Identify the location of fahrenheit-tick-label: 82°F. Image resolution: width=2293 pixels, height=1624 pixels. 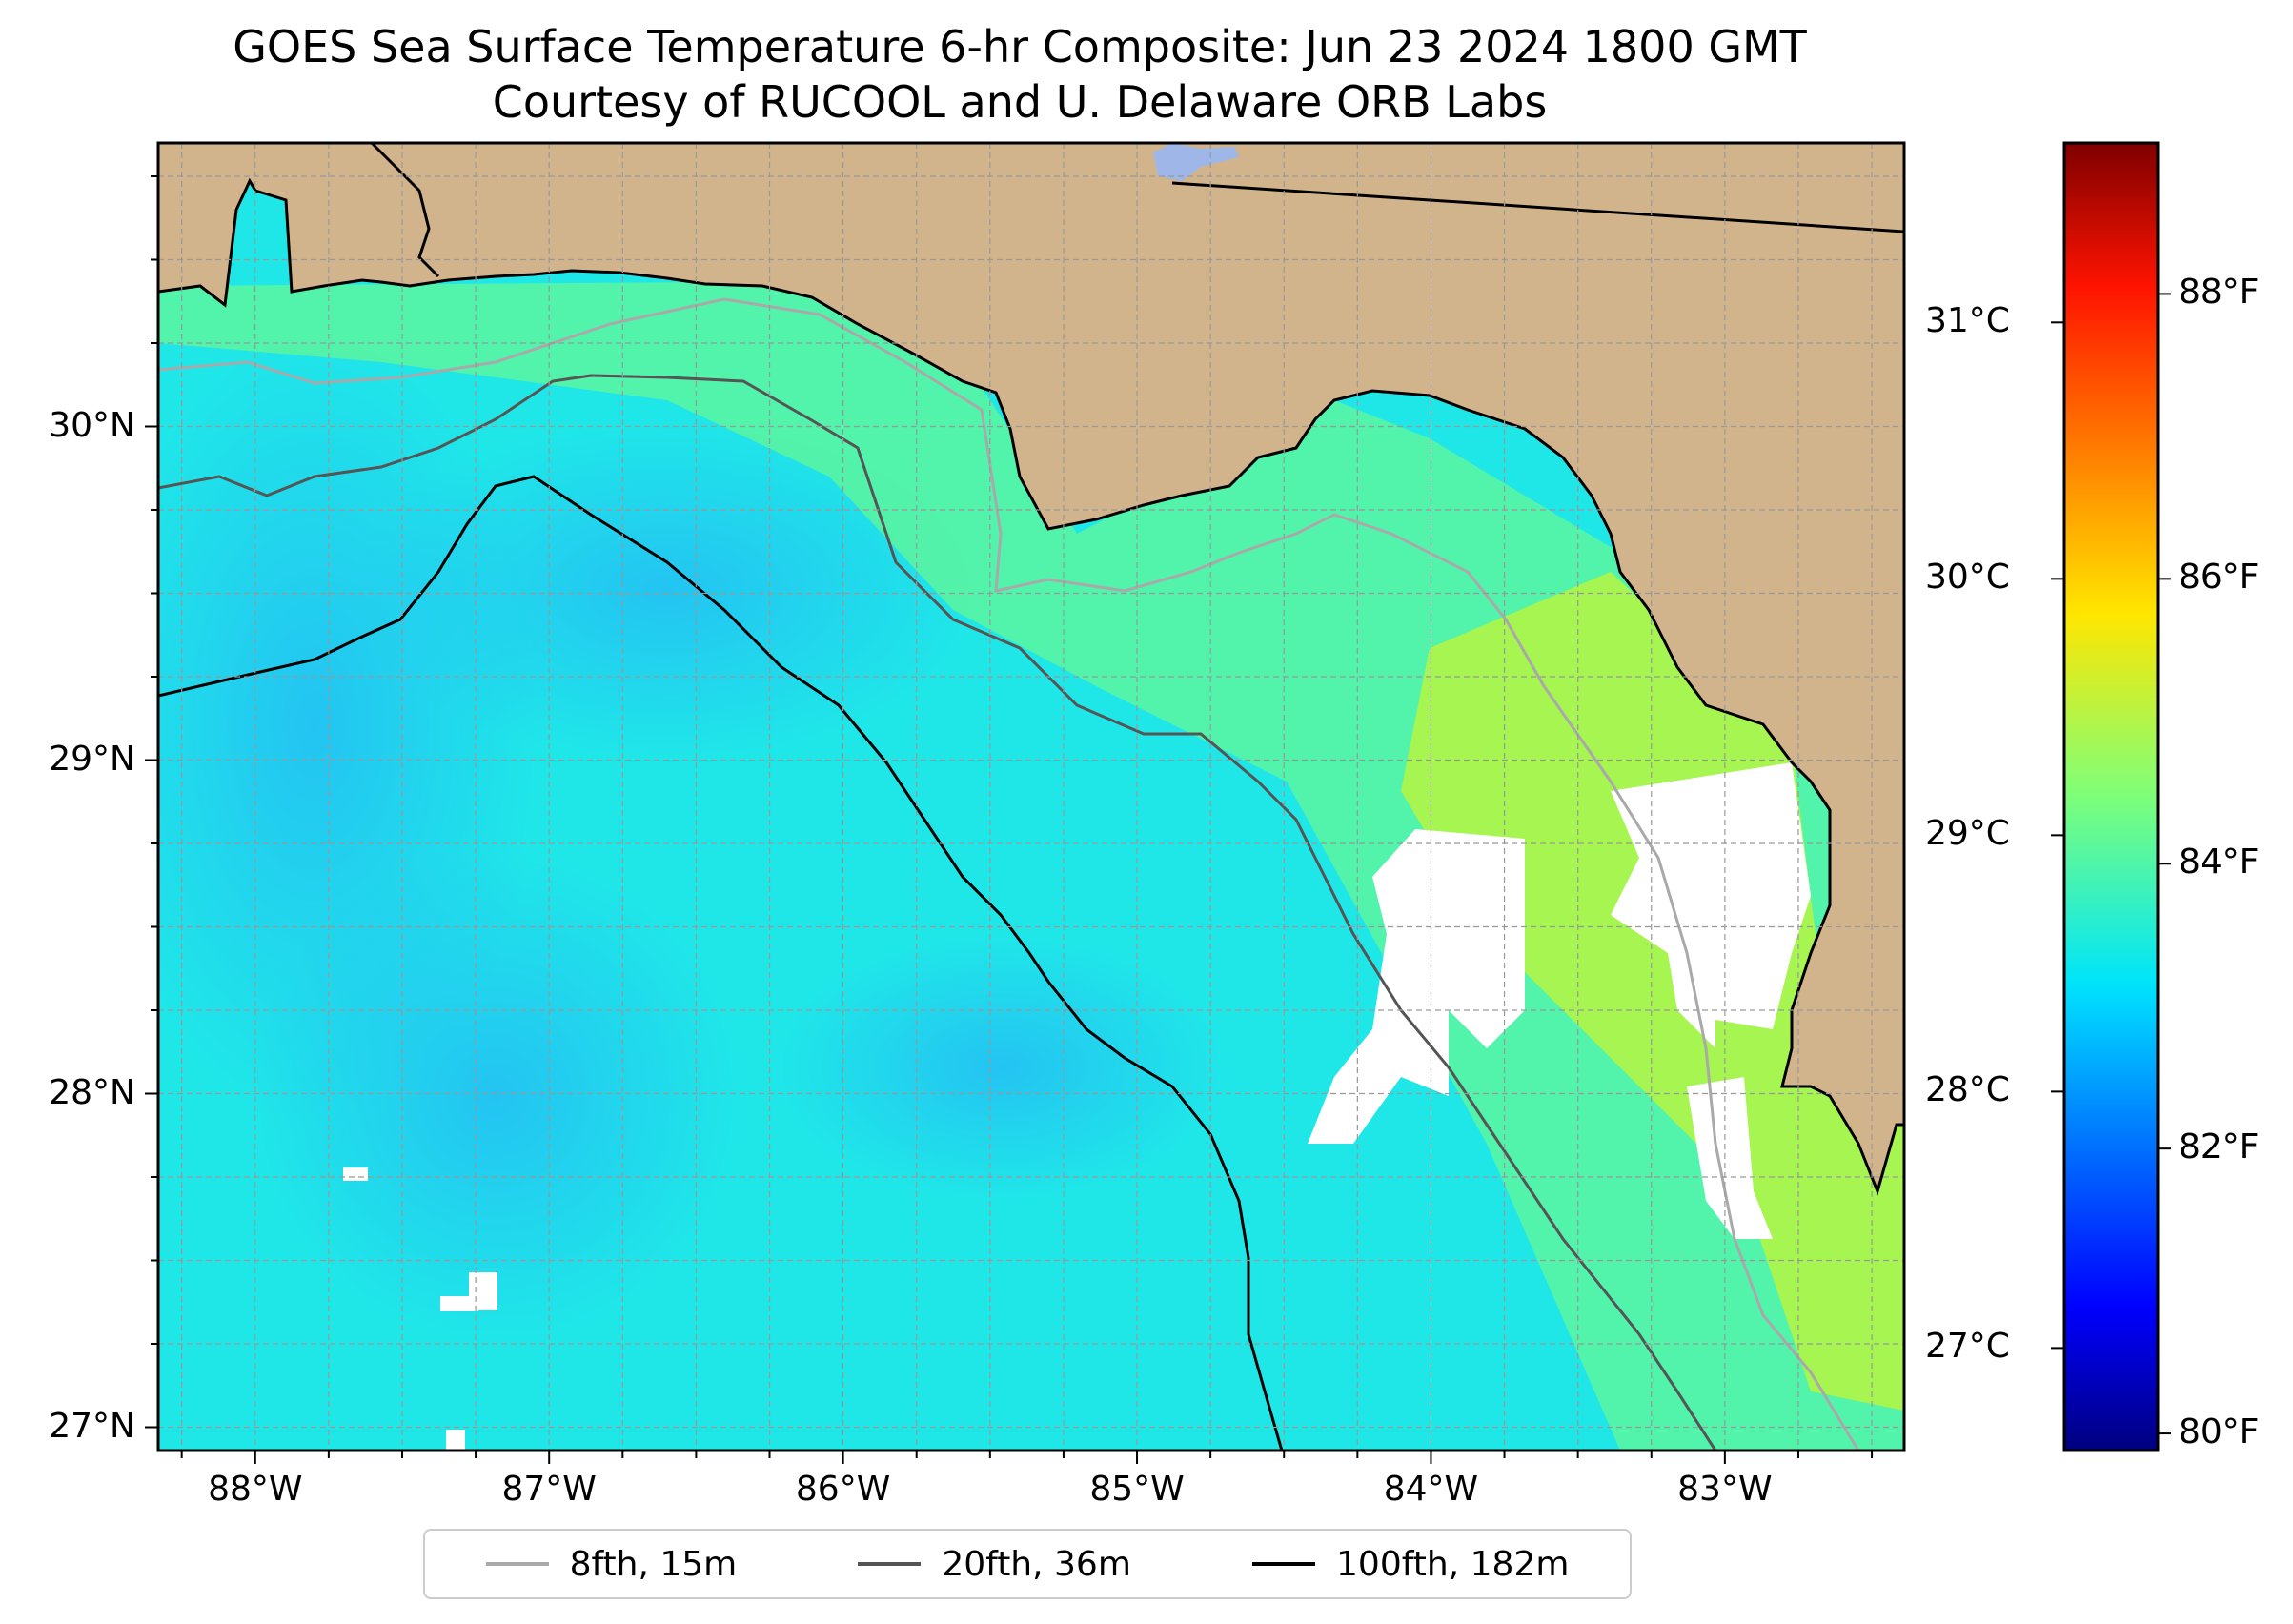
(2220, 1147).